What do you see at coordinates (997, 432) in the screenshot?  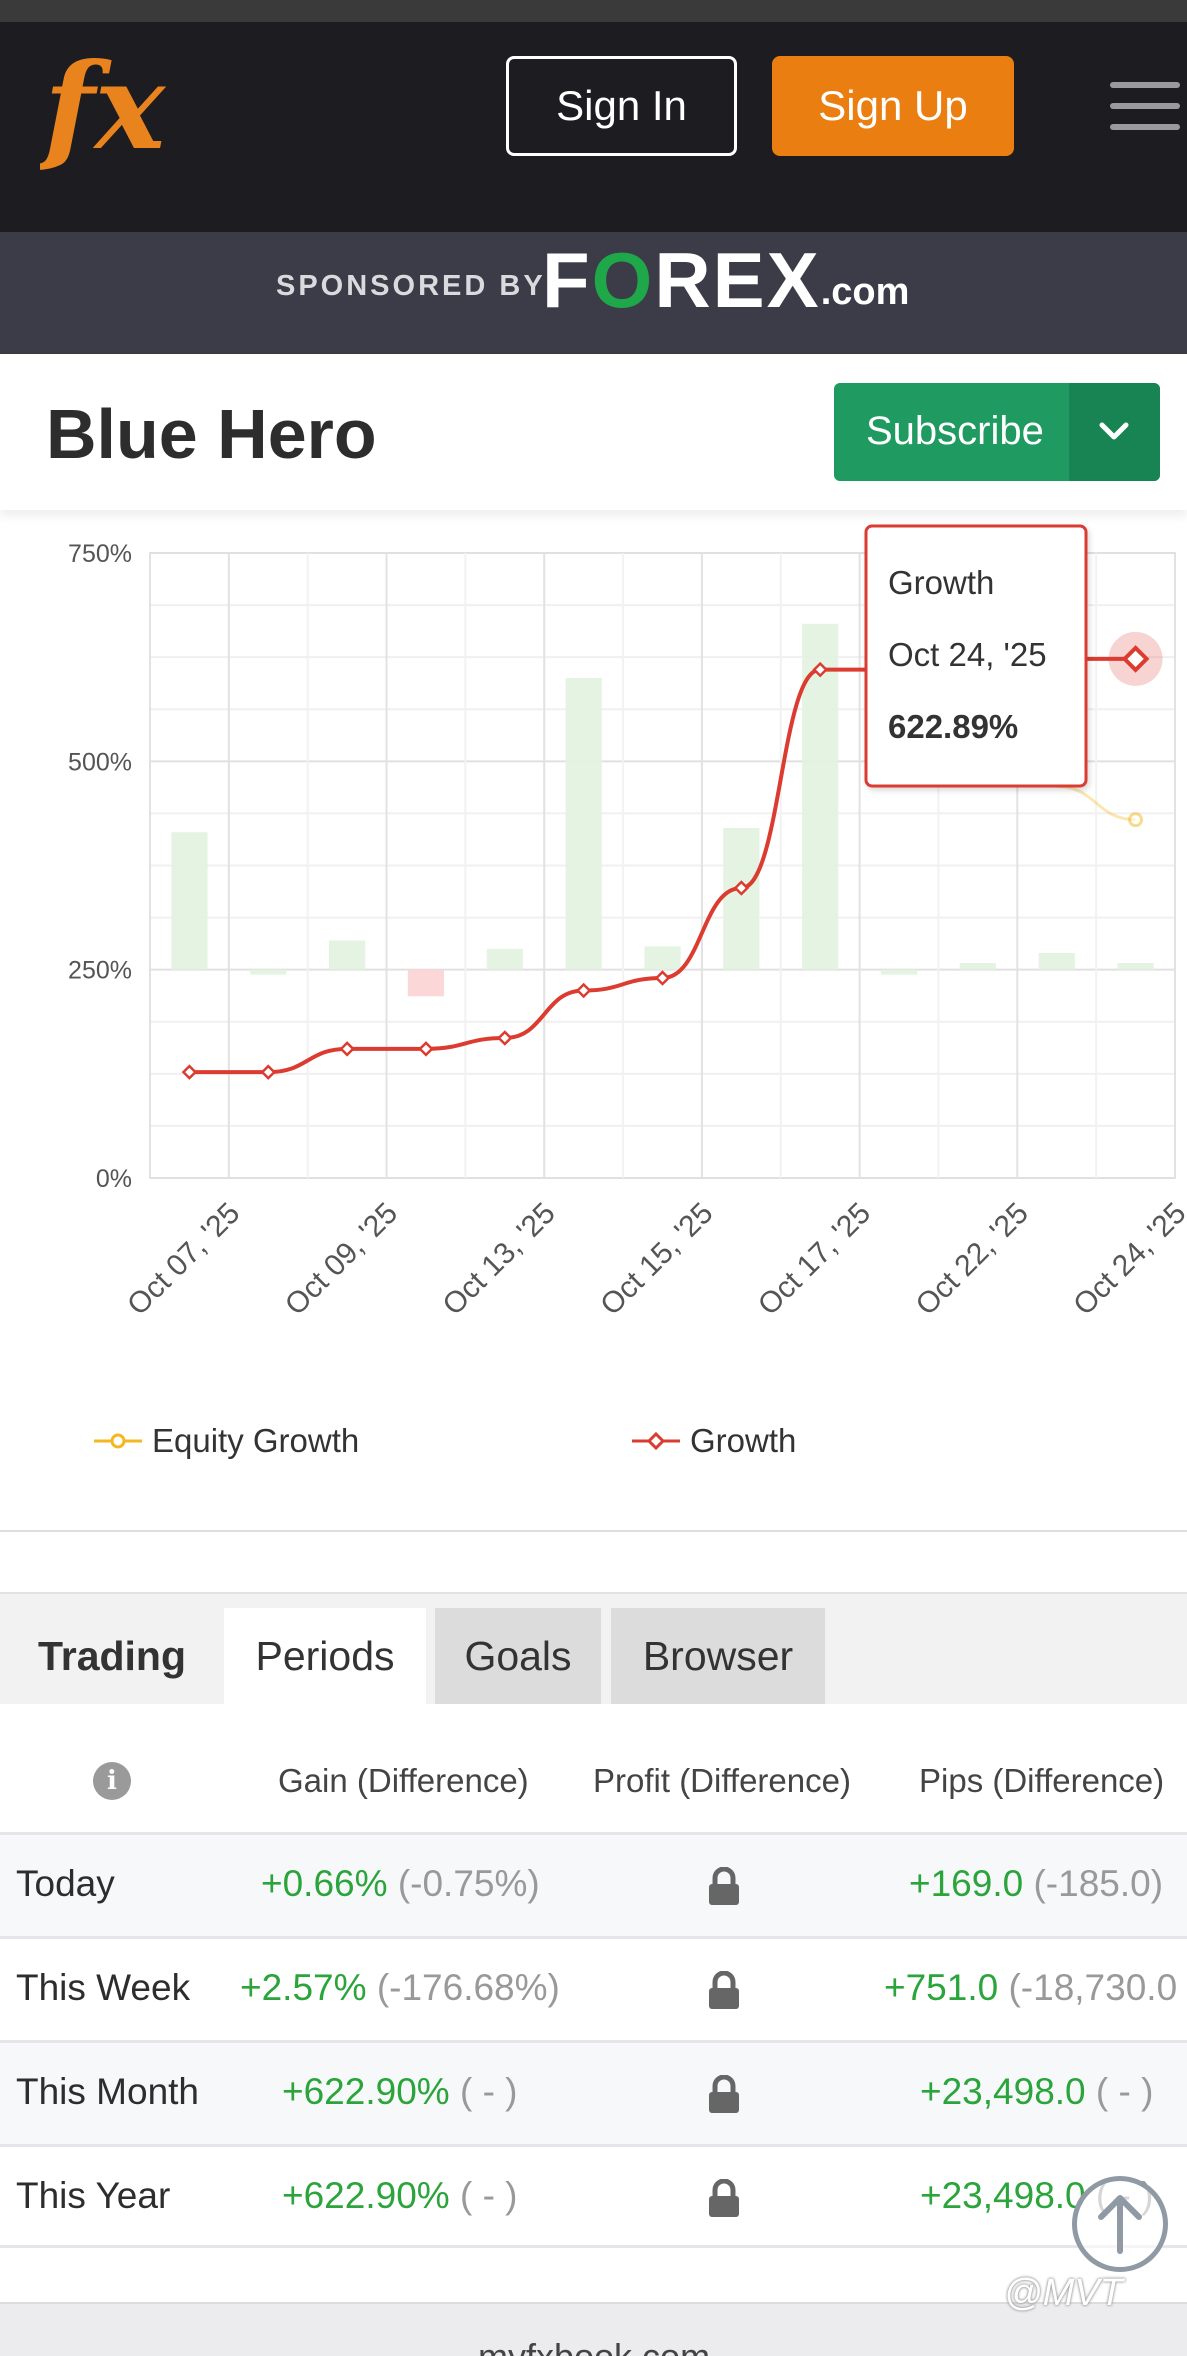 I see `subscribe-button: Subscribe` at bounding box center [997, 432].